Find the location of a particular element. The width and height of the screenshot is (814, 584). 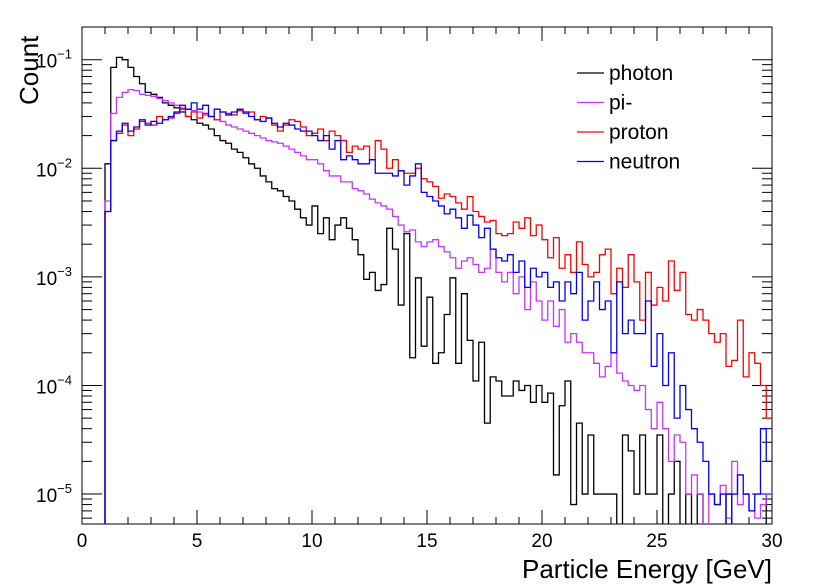

x-tick-label: 25 is located at coordinates (656, 541).